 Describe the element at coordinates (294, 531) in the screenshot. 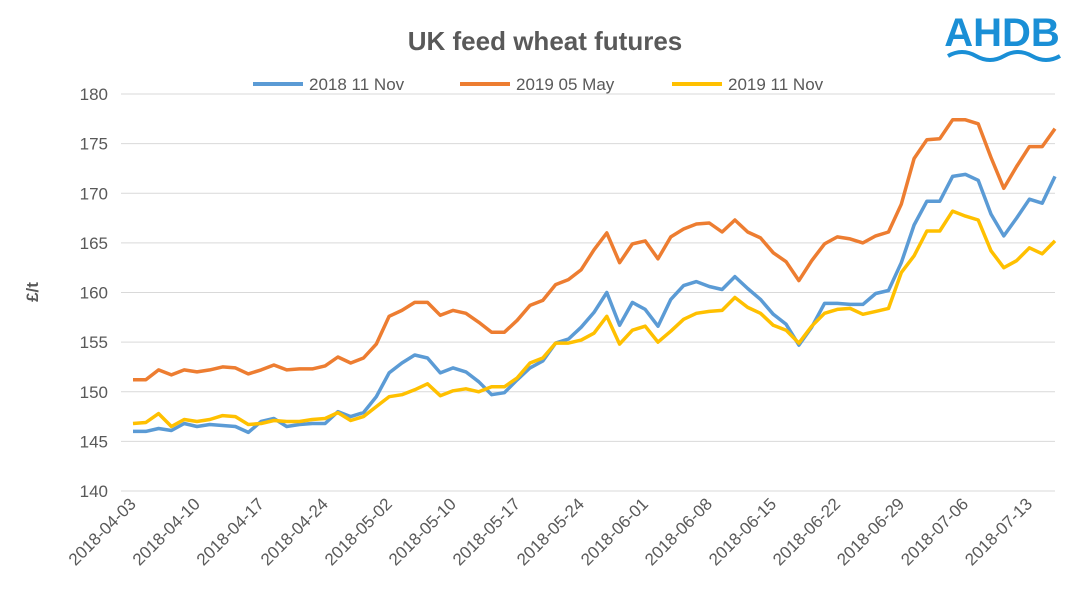

I see `x-tick-label: 2018-04-24` at that location.